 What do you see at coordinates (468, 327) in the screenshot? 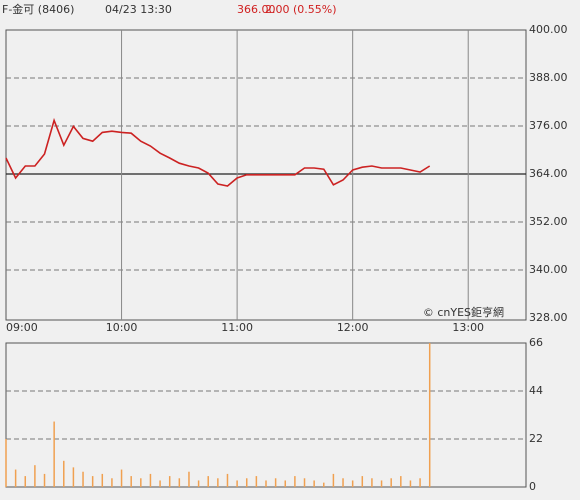
I see `x-tick-label: 13:00` at bounding box center [468, 327].